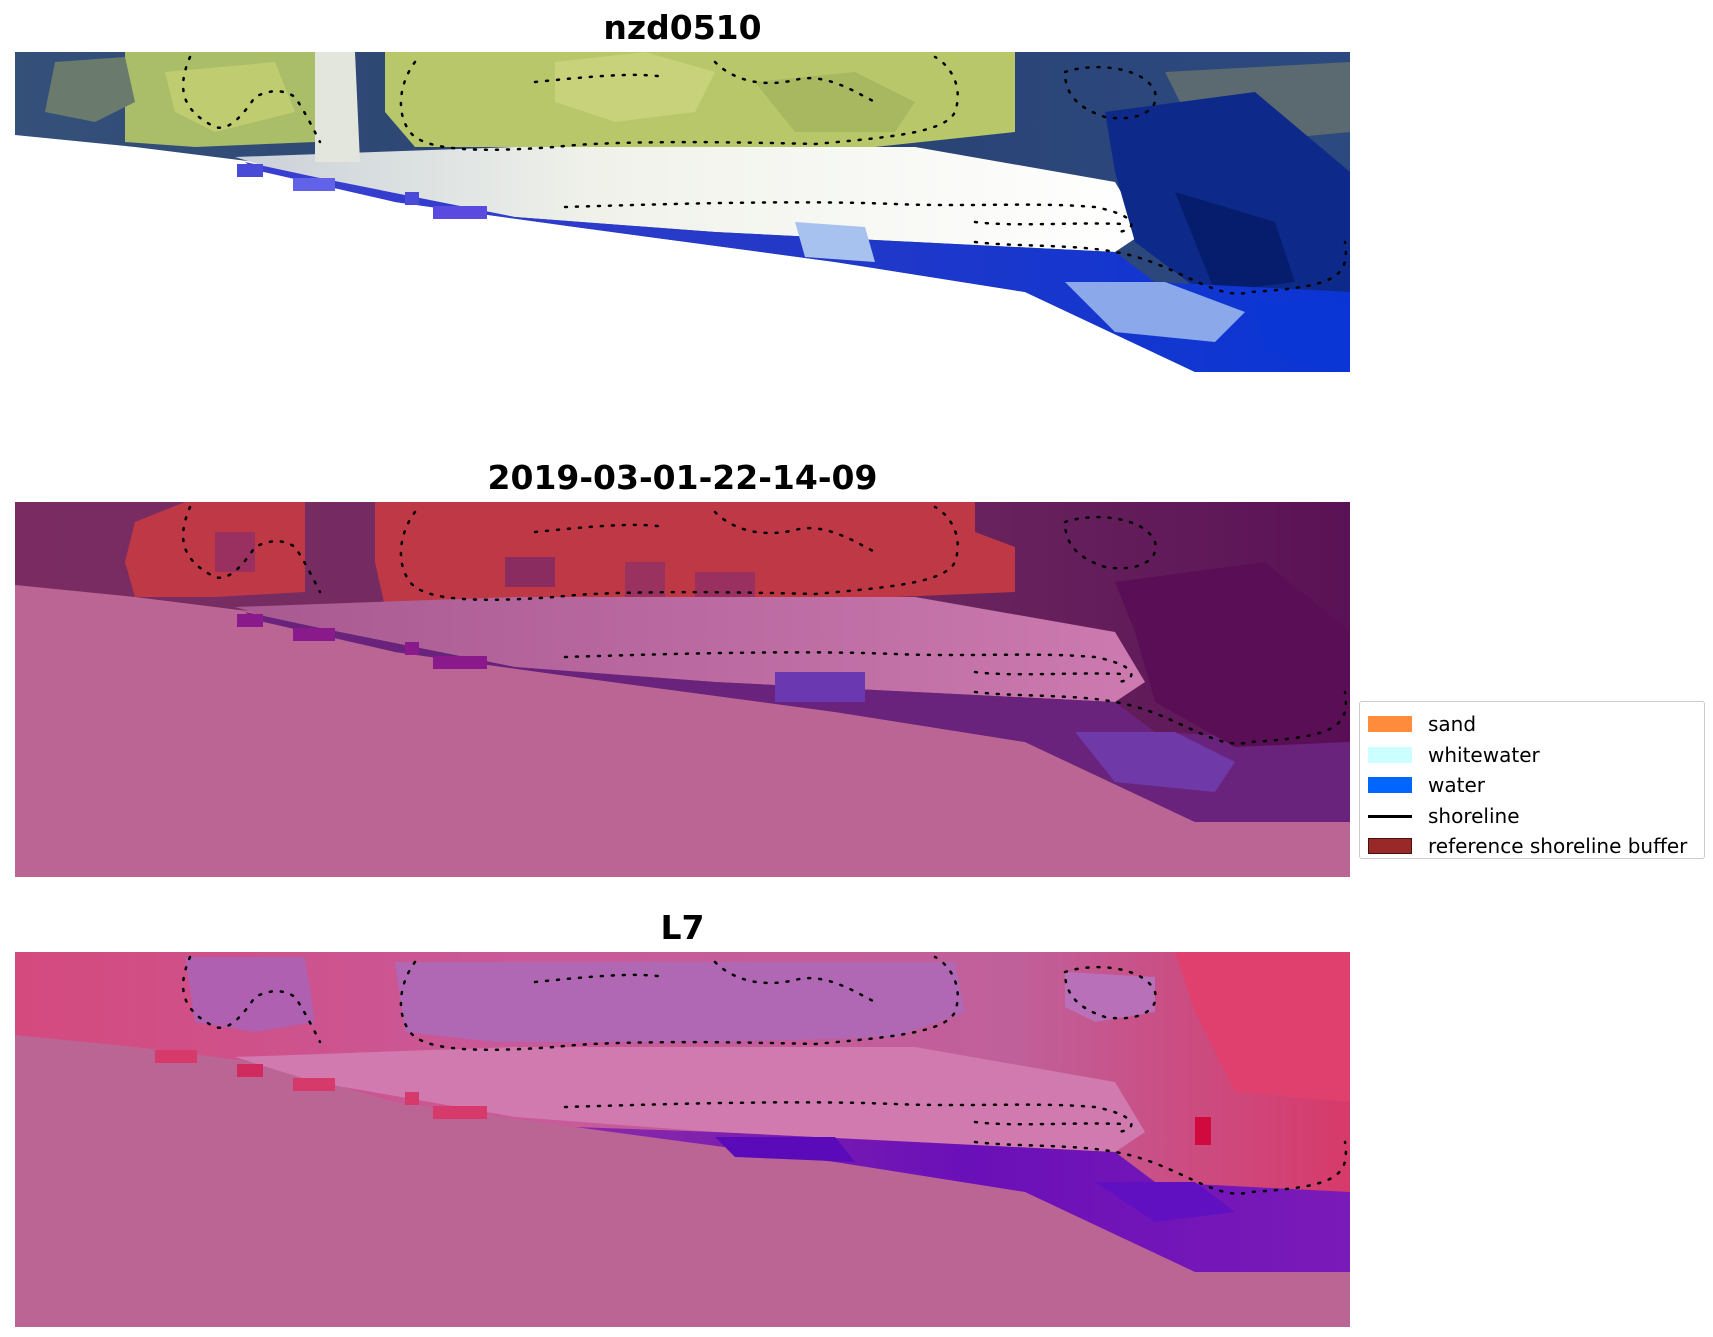 The width and height of the screenshot is (1713, 1337). What do you see at coordinates (1532, 816) in the screenshot?
I see `legend-item-shoreline: shoreline` at bounding box center [1532, 816].